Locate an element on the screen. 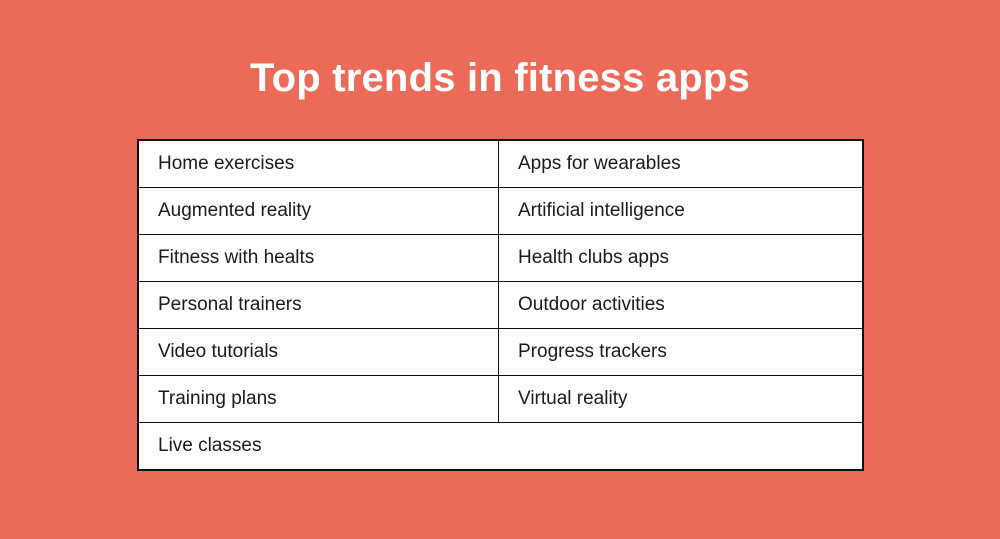 This screenshot has height=539, width=1000. table-cell: Video tutorials is located at coordinates (319, 352).